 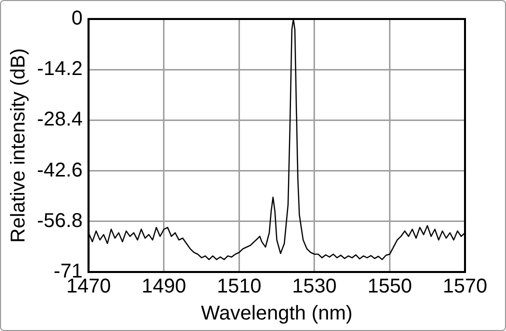 I want to click on x-tick-label: 1510, so click(x=239, y=287).